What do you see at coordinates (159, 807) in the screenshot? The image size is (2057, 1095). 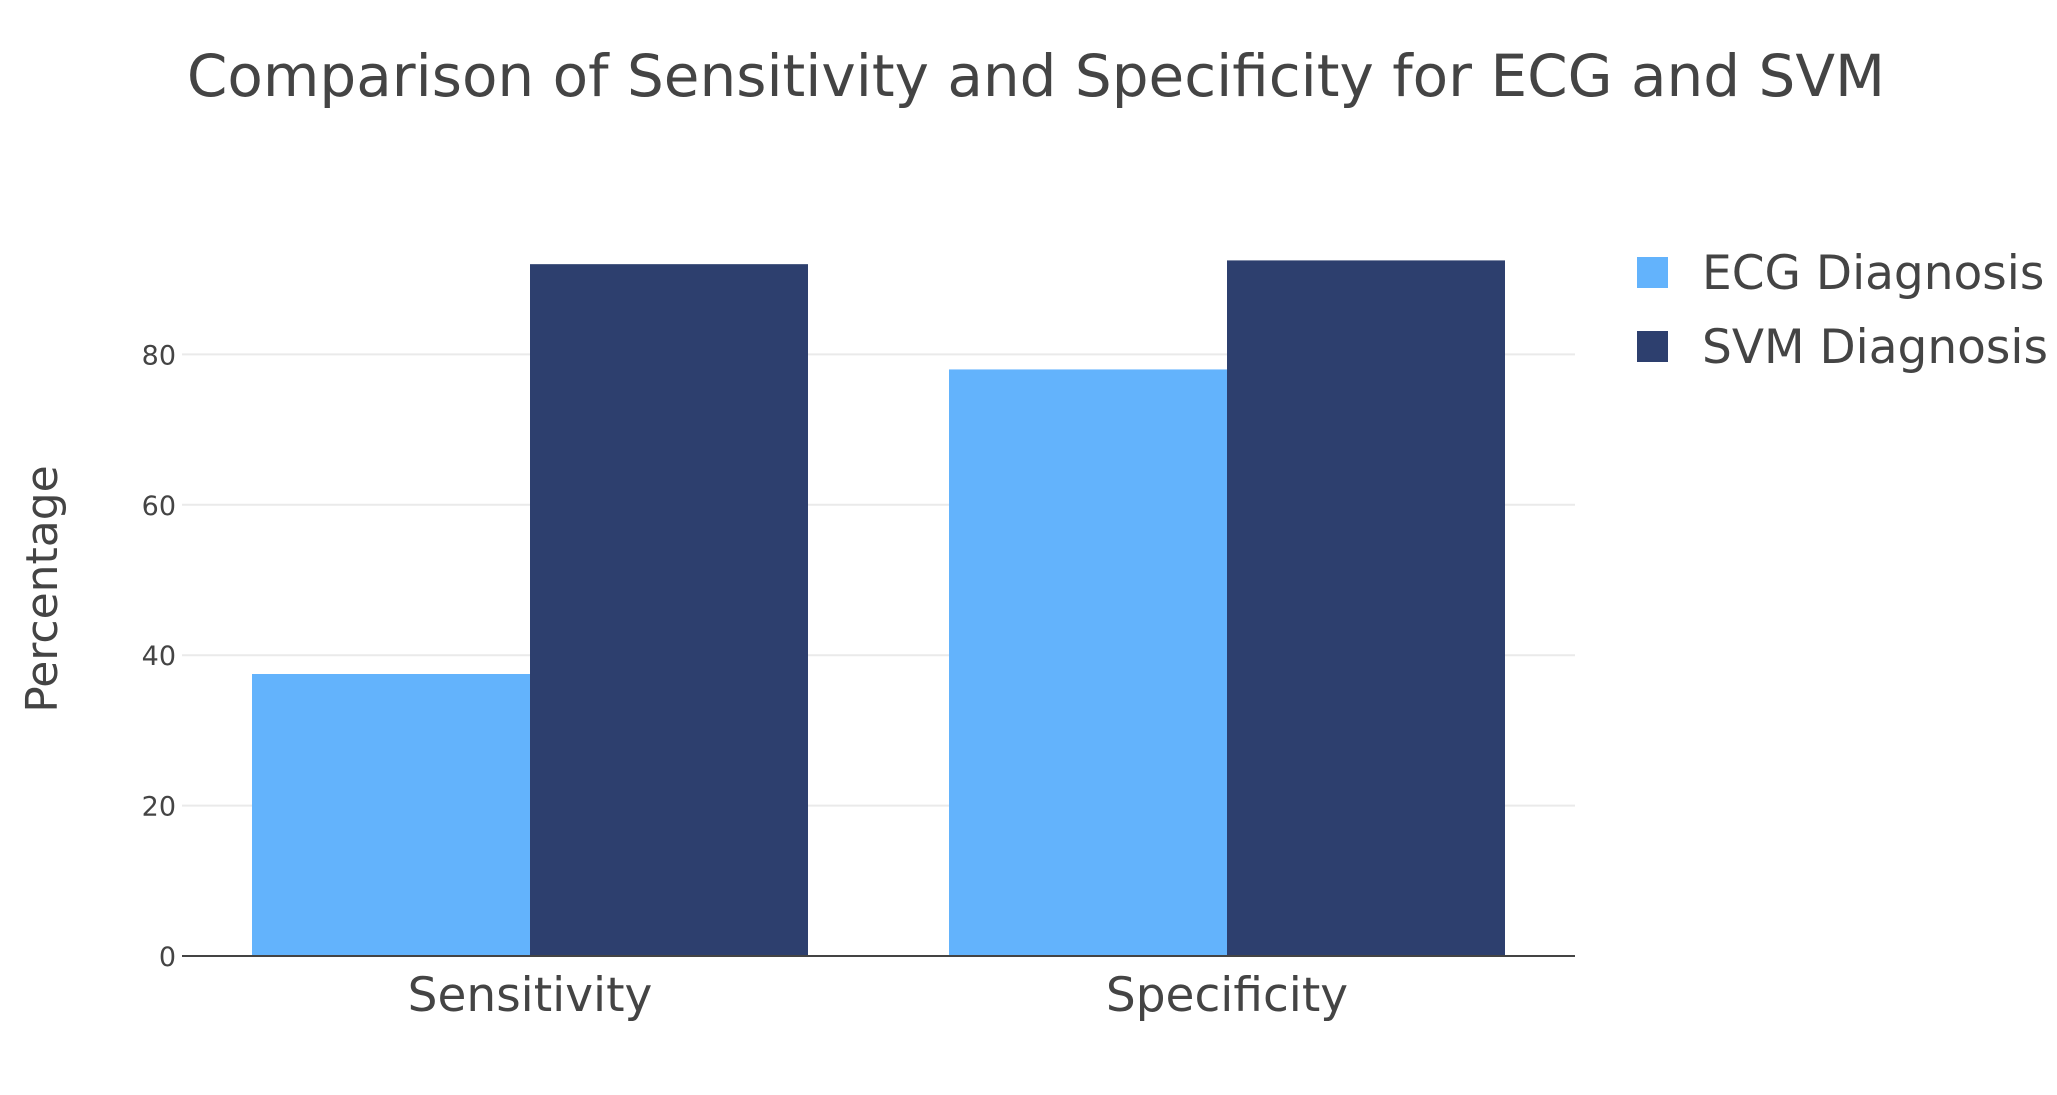 I see `y-tick-label: 20` at bounding box center [159, 807].